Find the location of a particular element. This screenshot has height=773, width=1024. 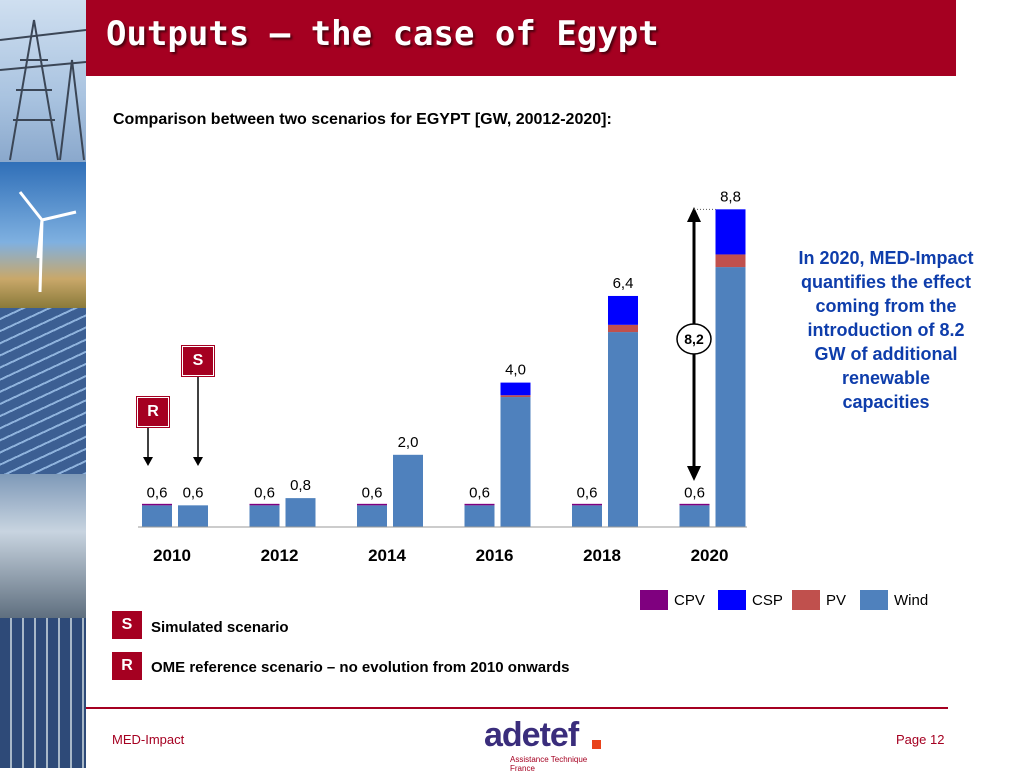

bar-2020-R-wind is located at coordinates (694, 516).